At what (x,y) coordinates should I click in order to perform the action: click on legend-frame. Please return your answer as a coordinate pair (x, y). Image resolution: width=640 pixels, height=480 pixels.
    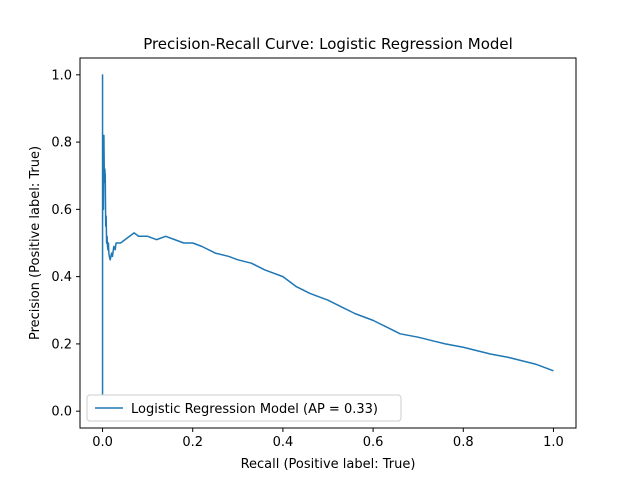
    Looking at the image, I should click on (244, 408).